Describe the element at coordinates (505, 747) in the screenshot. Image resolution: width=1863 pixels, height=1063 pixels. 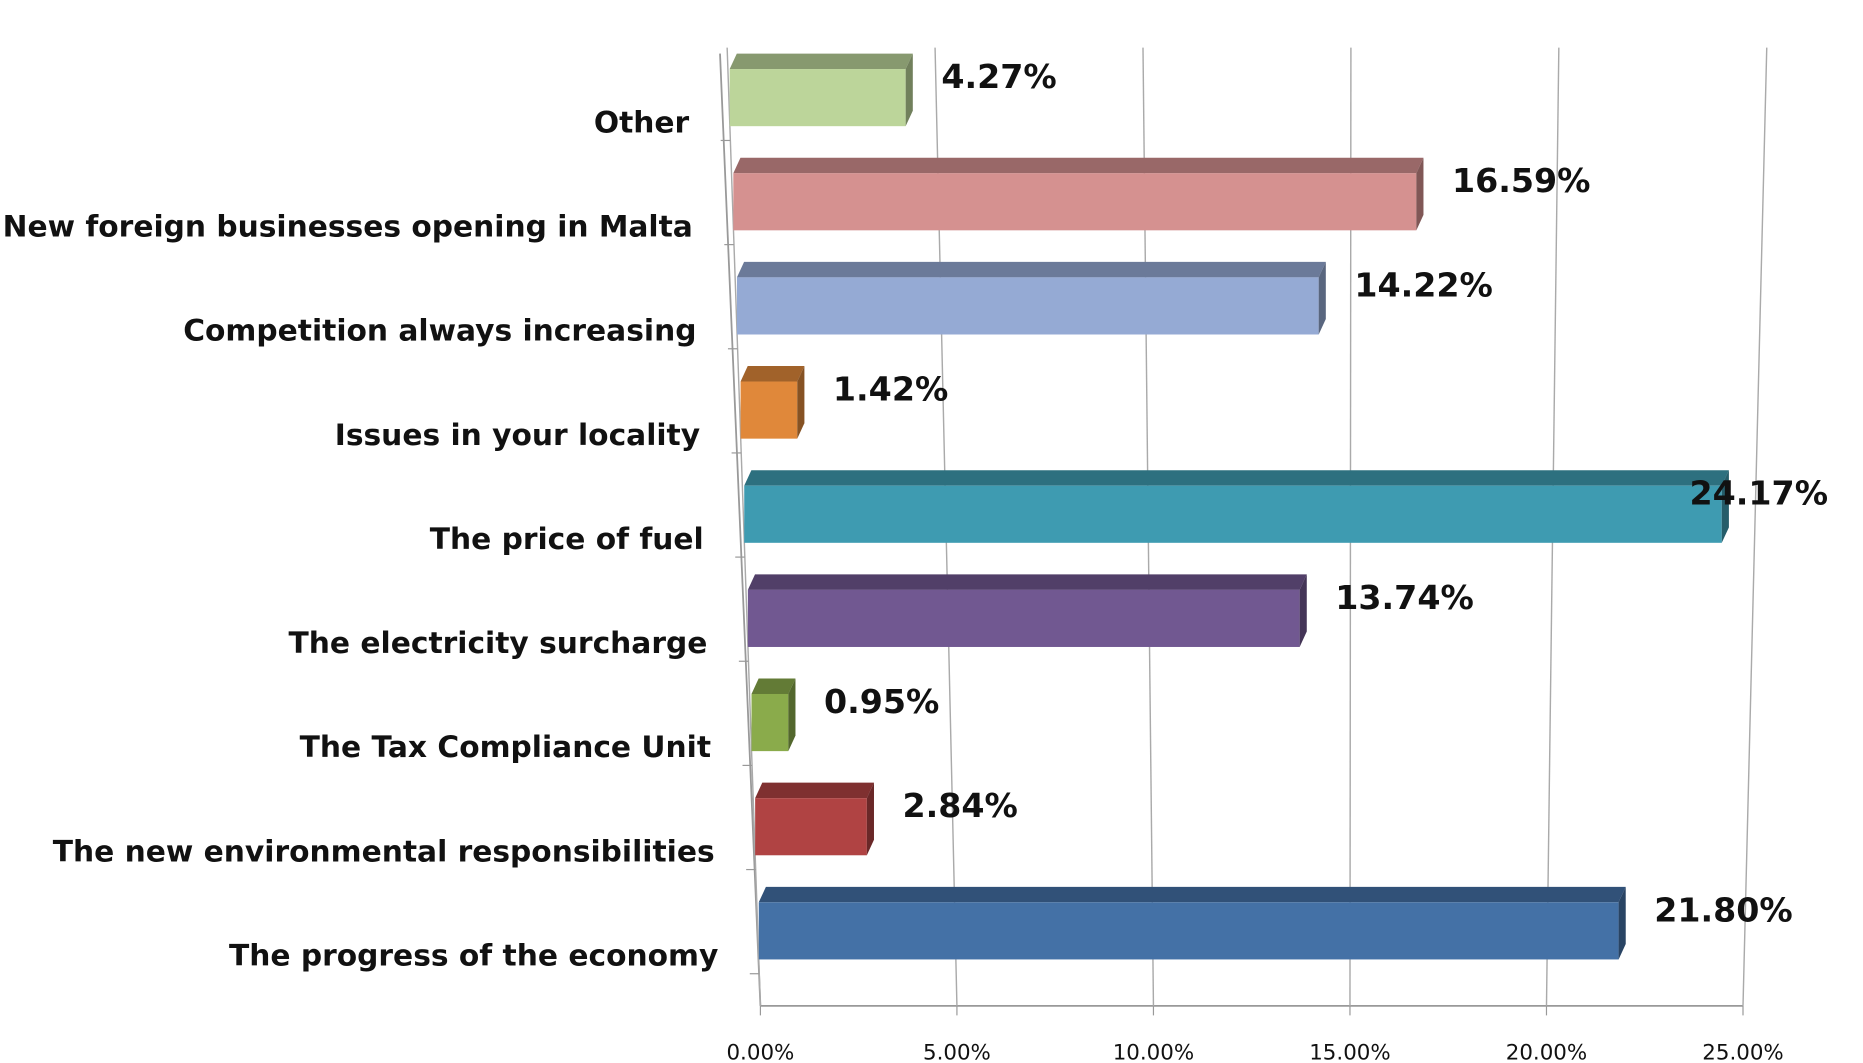
I see `category-label: The Tax Compliance Unit` at that location.